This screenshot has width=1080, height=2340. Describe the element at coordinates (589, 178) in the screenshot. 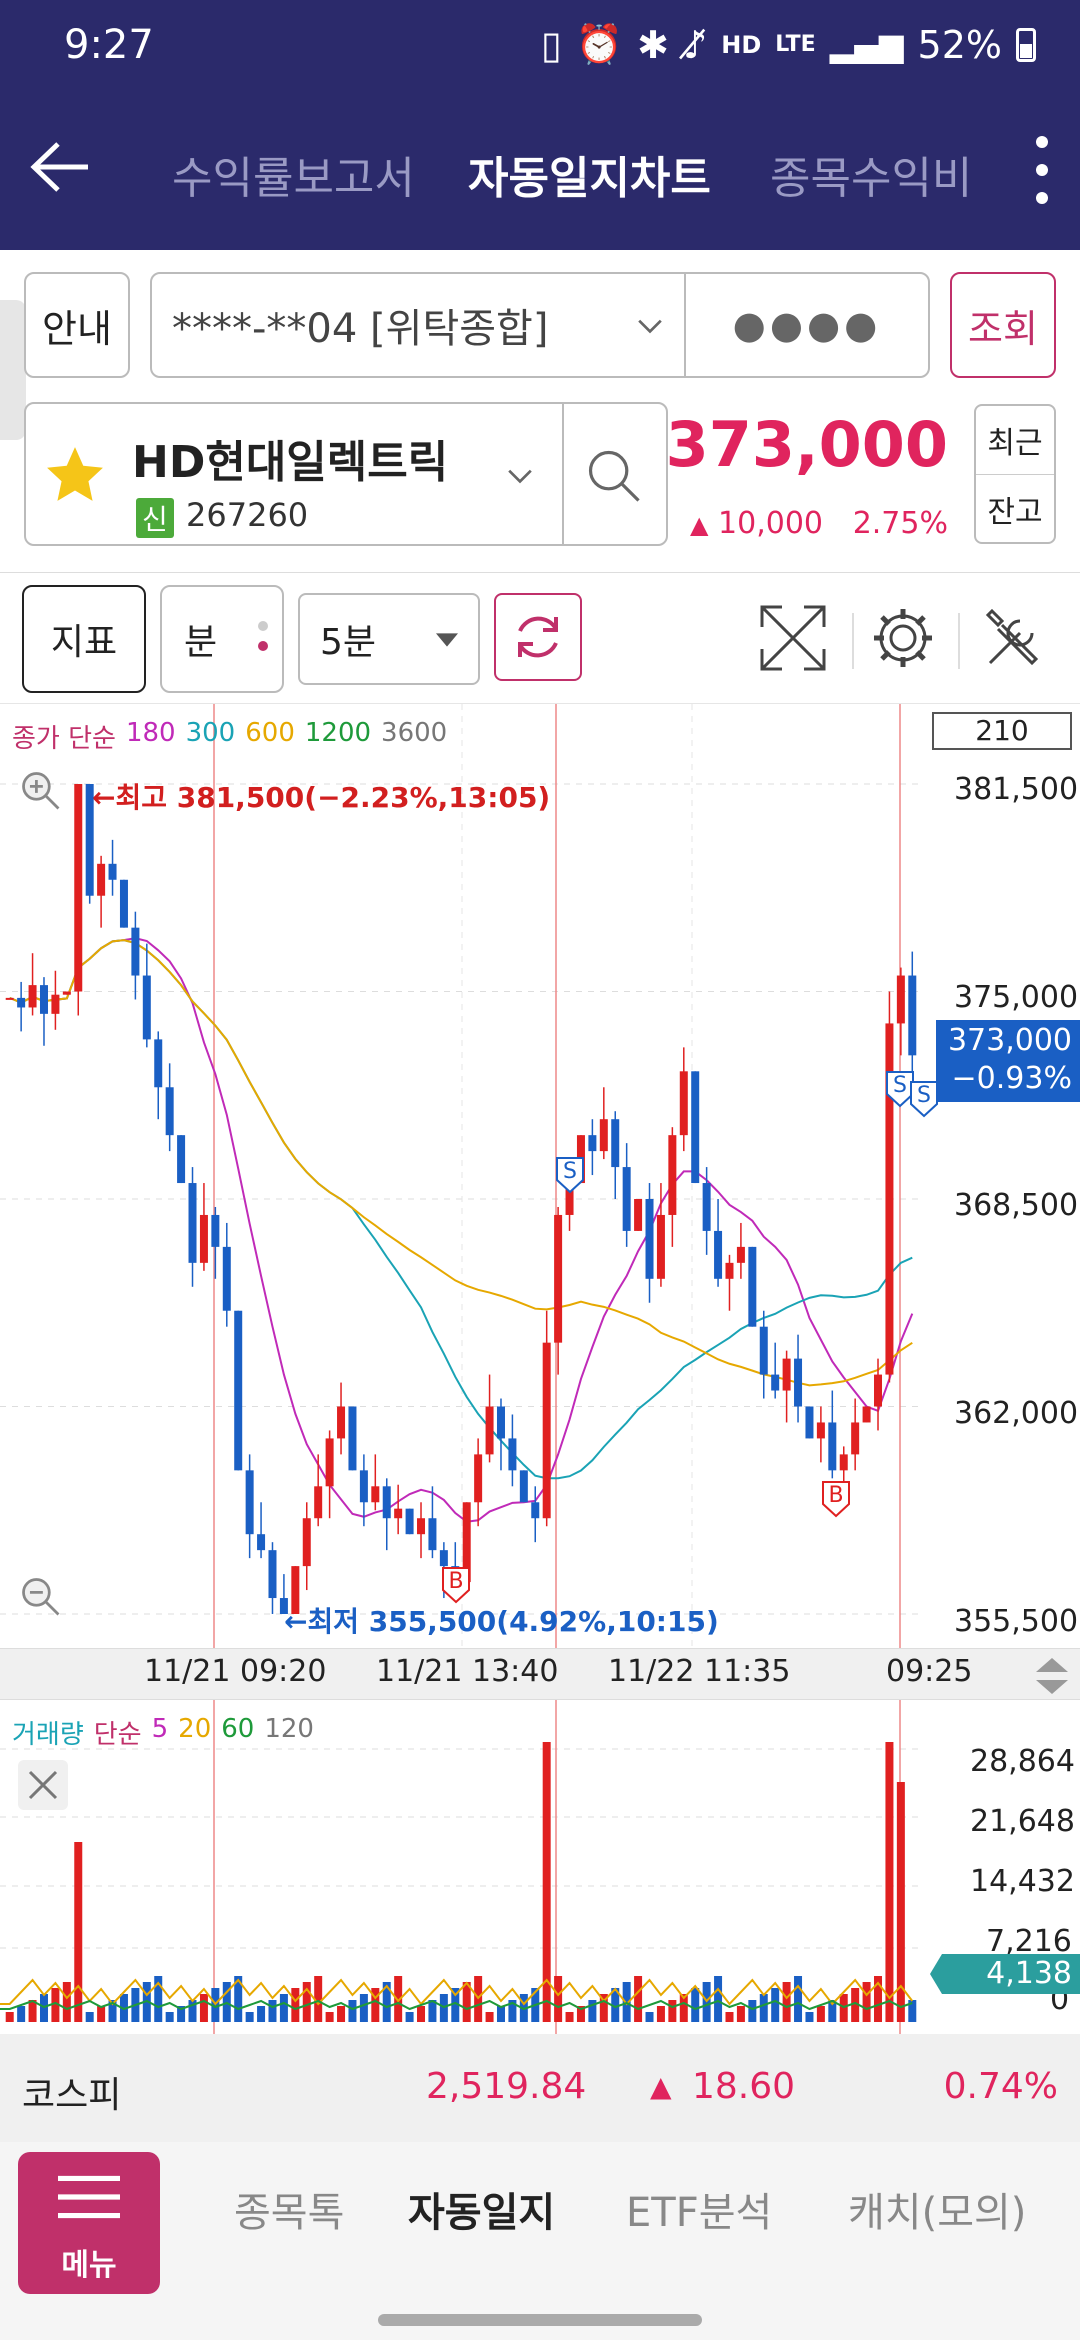

I see `tab-auto-journal-chart: 자동일지차트` at that location.